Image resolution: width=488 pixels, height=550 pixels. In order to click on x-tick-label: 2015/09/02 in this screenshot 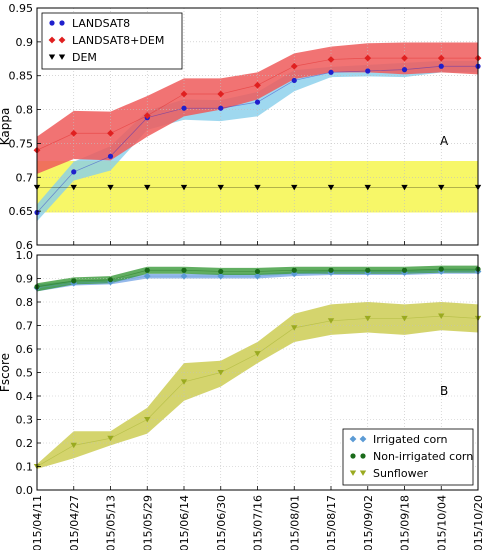, I will do `click(368, 522)`.